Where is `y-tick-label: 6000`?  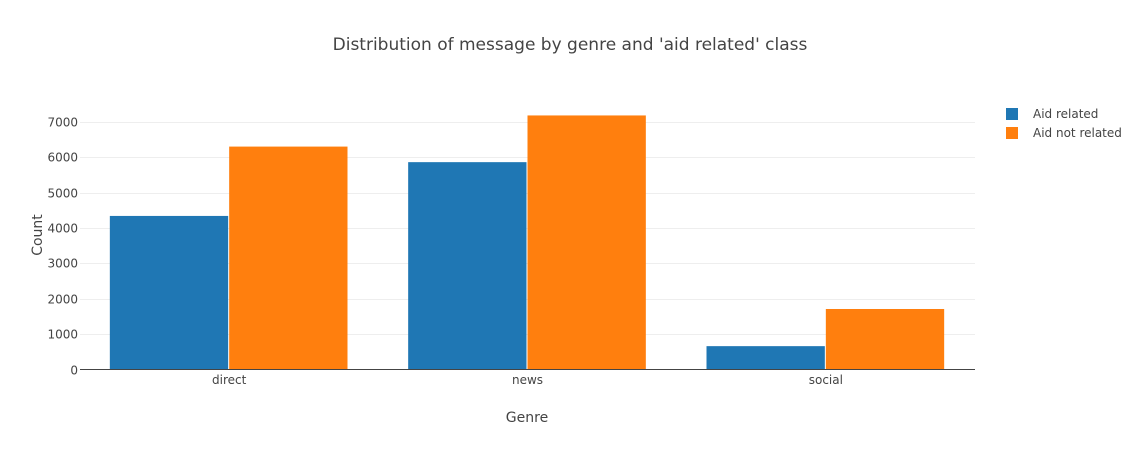
y-tick-label: 6000 is located at coordinates (62, 158).